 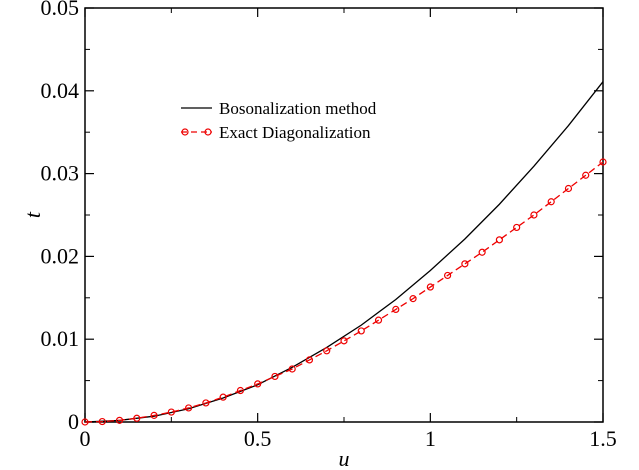 What do you see at coordinates (32, 214) in the screenshot?
I see `y-axis-label: t` at bounding box center [32, 214].